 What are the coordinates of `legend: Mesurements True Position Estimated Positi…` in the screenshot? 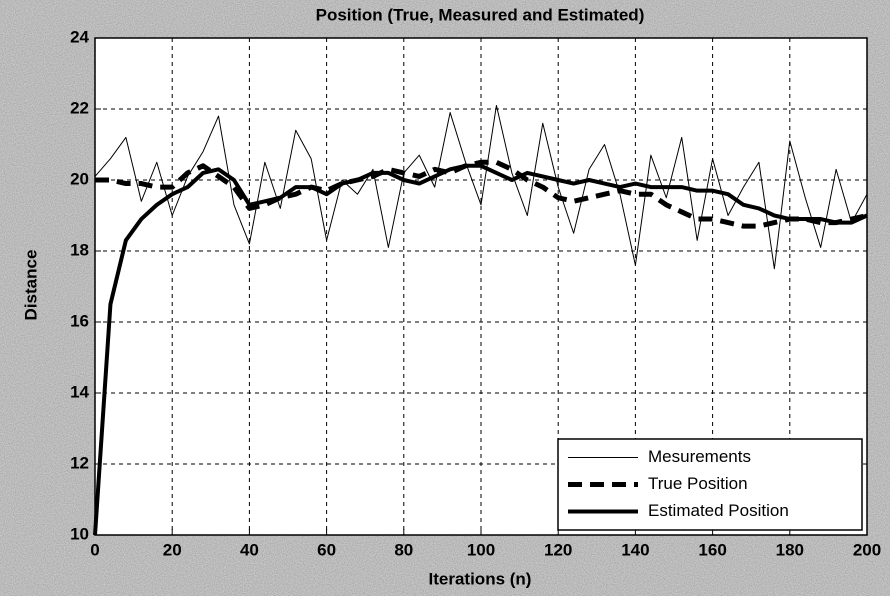 It's located at (710, 484).